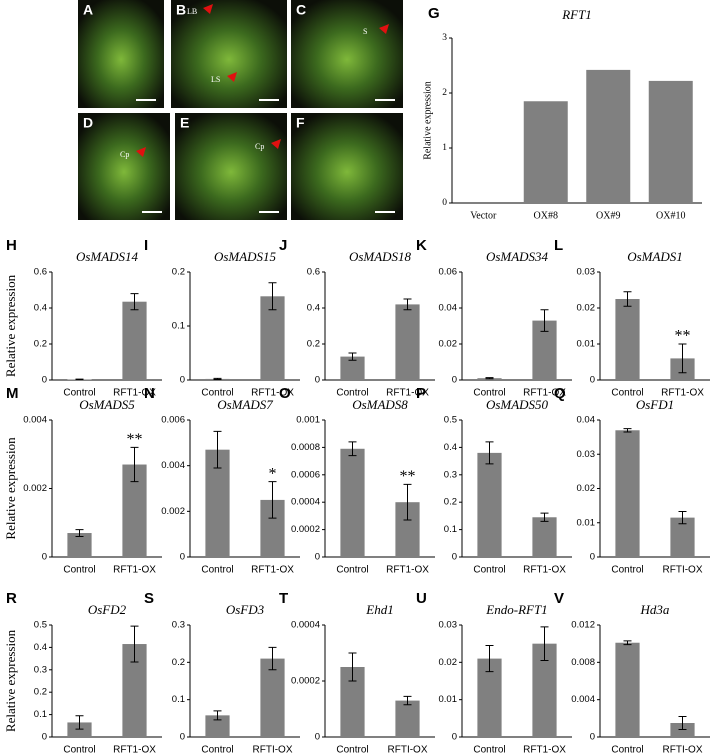 The width and height of the screenshot is (722, 756). I want to click on panel-letter: M, so click(12, 393).